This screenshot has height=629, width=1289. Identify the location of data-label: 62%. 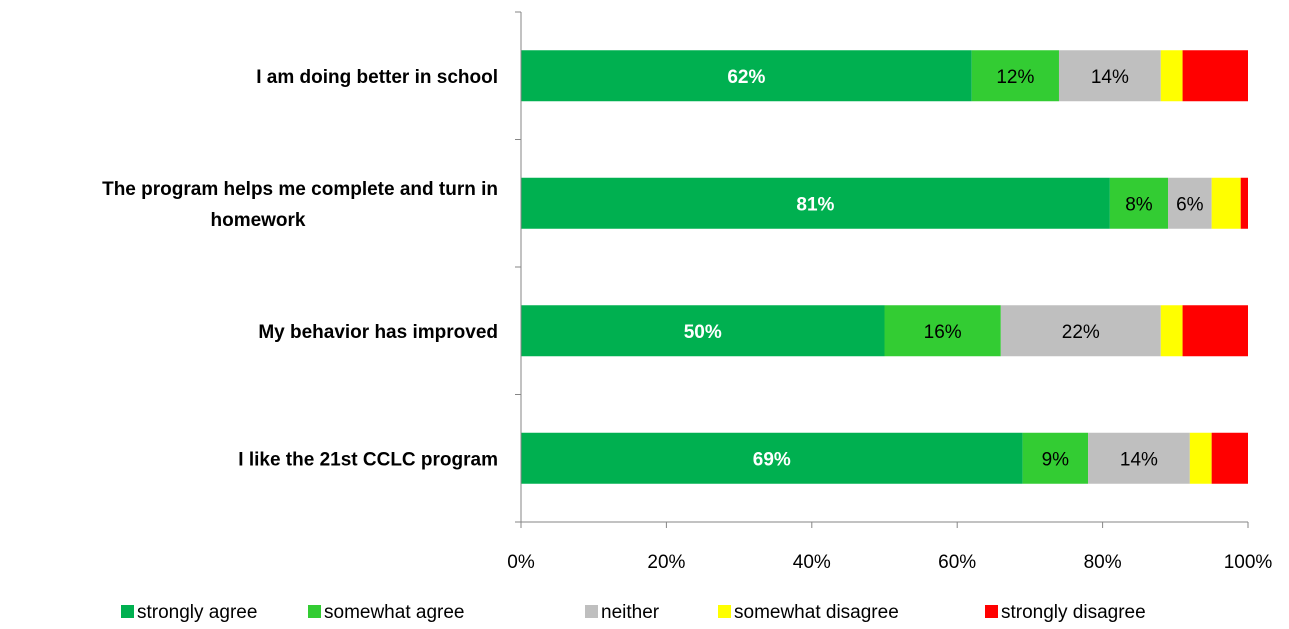
(746, 77).